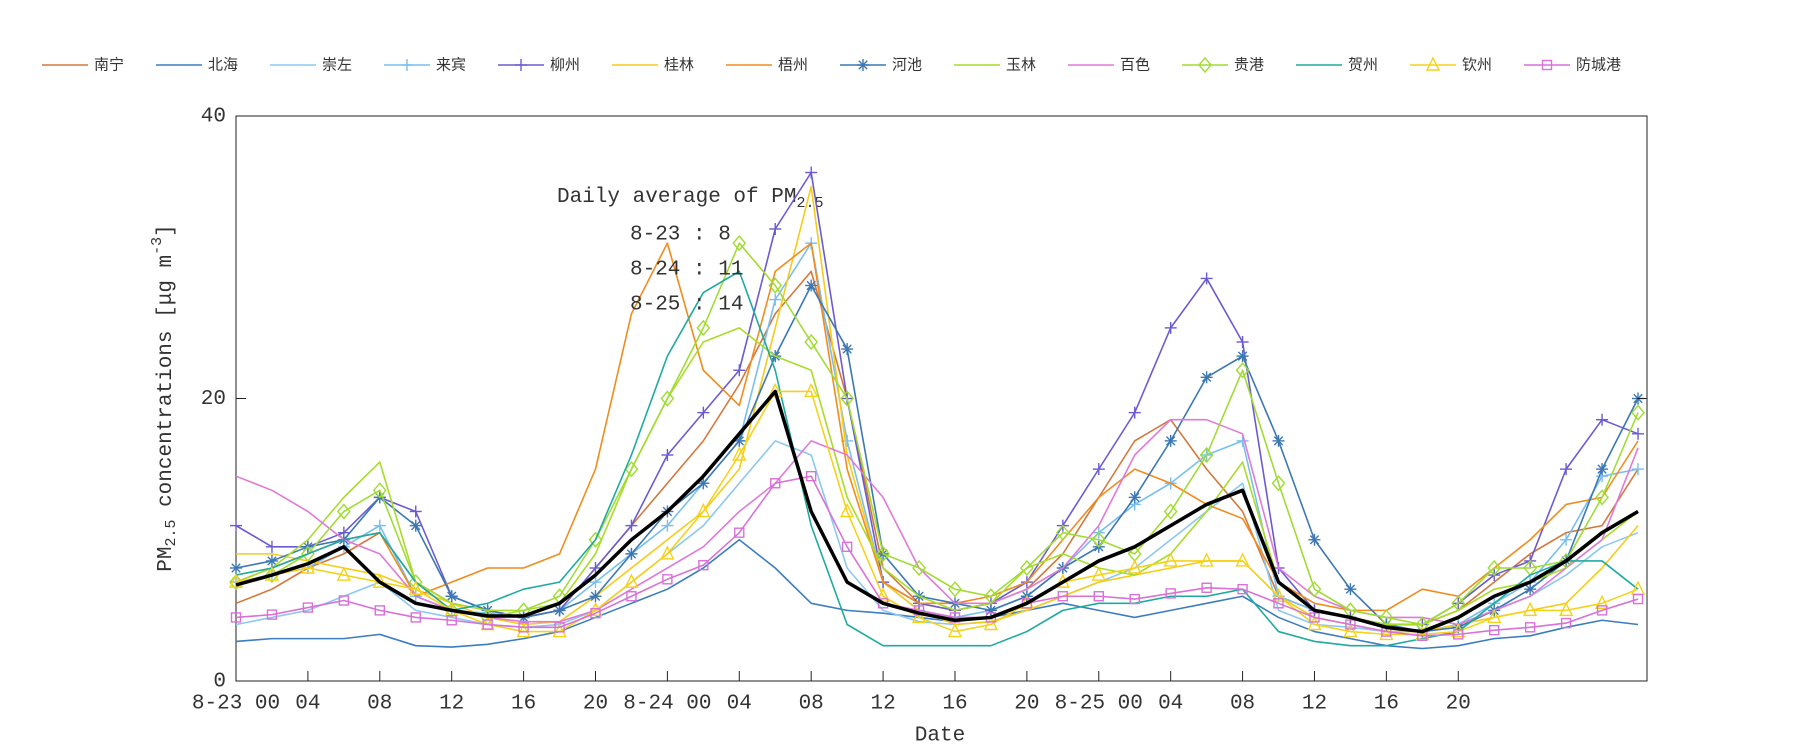 The image size is (1800, 750). What do you see at coordinates (236, 704) in the screenshot?
I see `x-tick-label: 8-23 00` at bounding box center [236, 704].